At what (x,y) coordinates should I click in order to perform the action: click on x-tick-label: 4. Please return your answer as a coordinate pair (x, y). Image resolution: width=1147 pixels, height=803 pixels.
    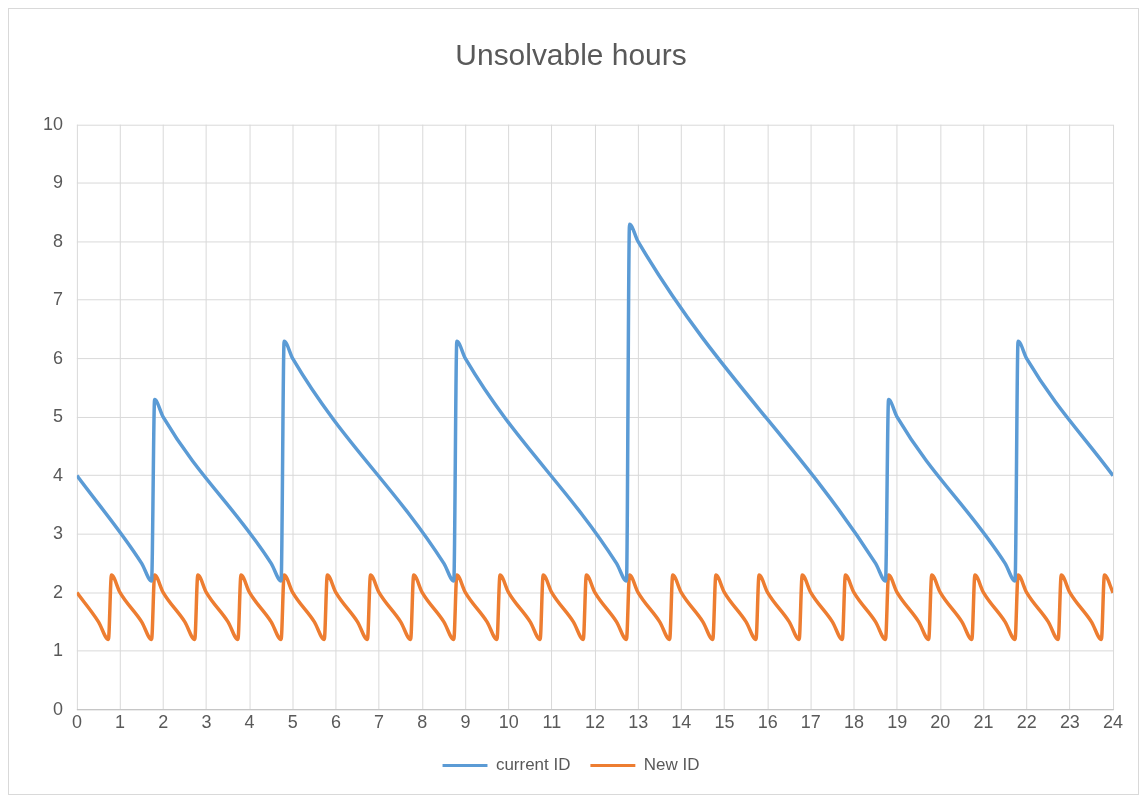
    Looking at the image, I should click on (249, 722).